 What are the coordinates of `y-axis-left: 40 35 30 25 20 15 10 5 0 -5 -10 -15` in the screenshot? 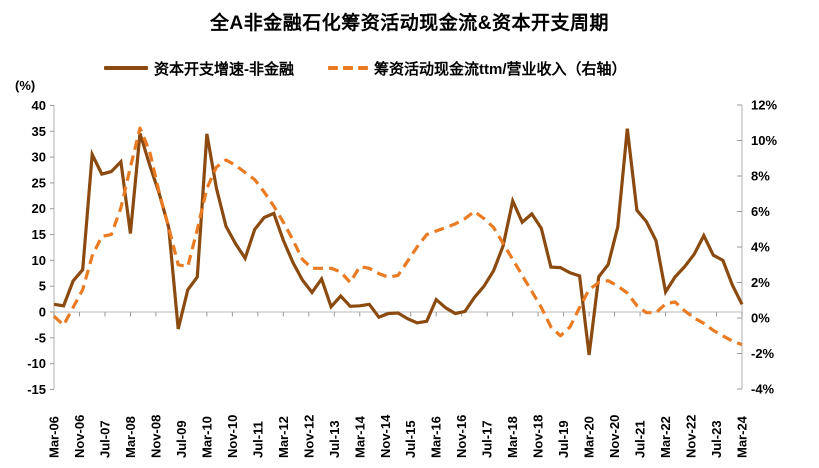 It's located at (40, 247).